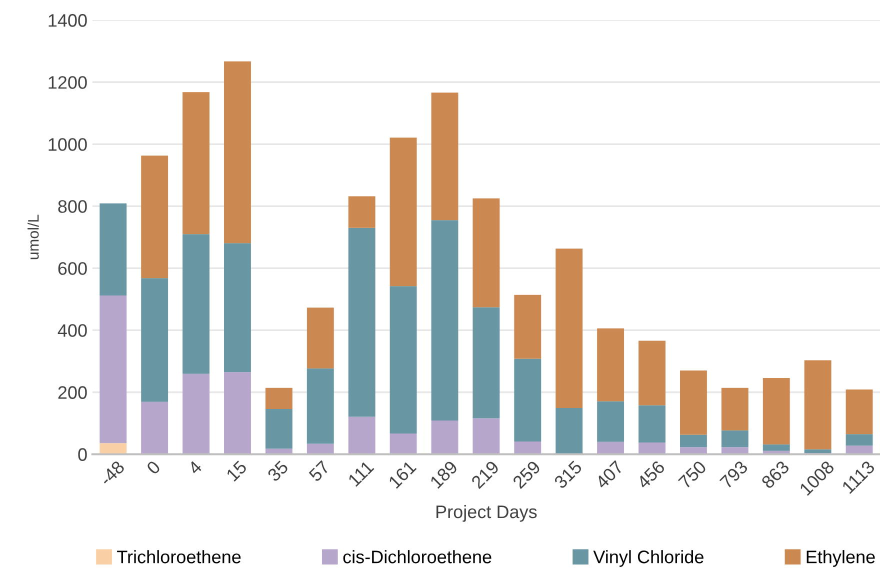 This screenshot has height=575, width=880. What do you see at coordinates (72, 330) in the screenshot?
I see `y-tick-label: 400` at bounding box center [72, 330].